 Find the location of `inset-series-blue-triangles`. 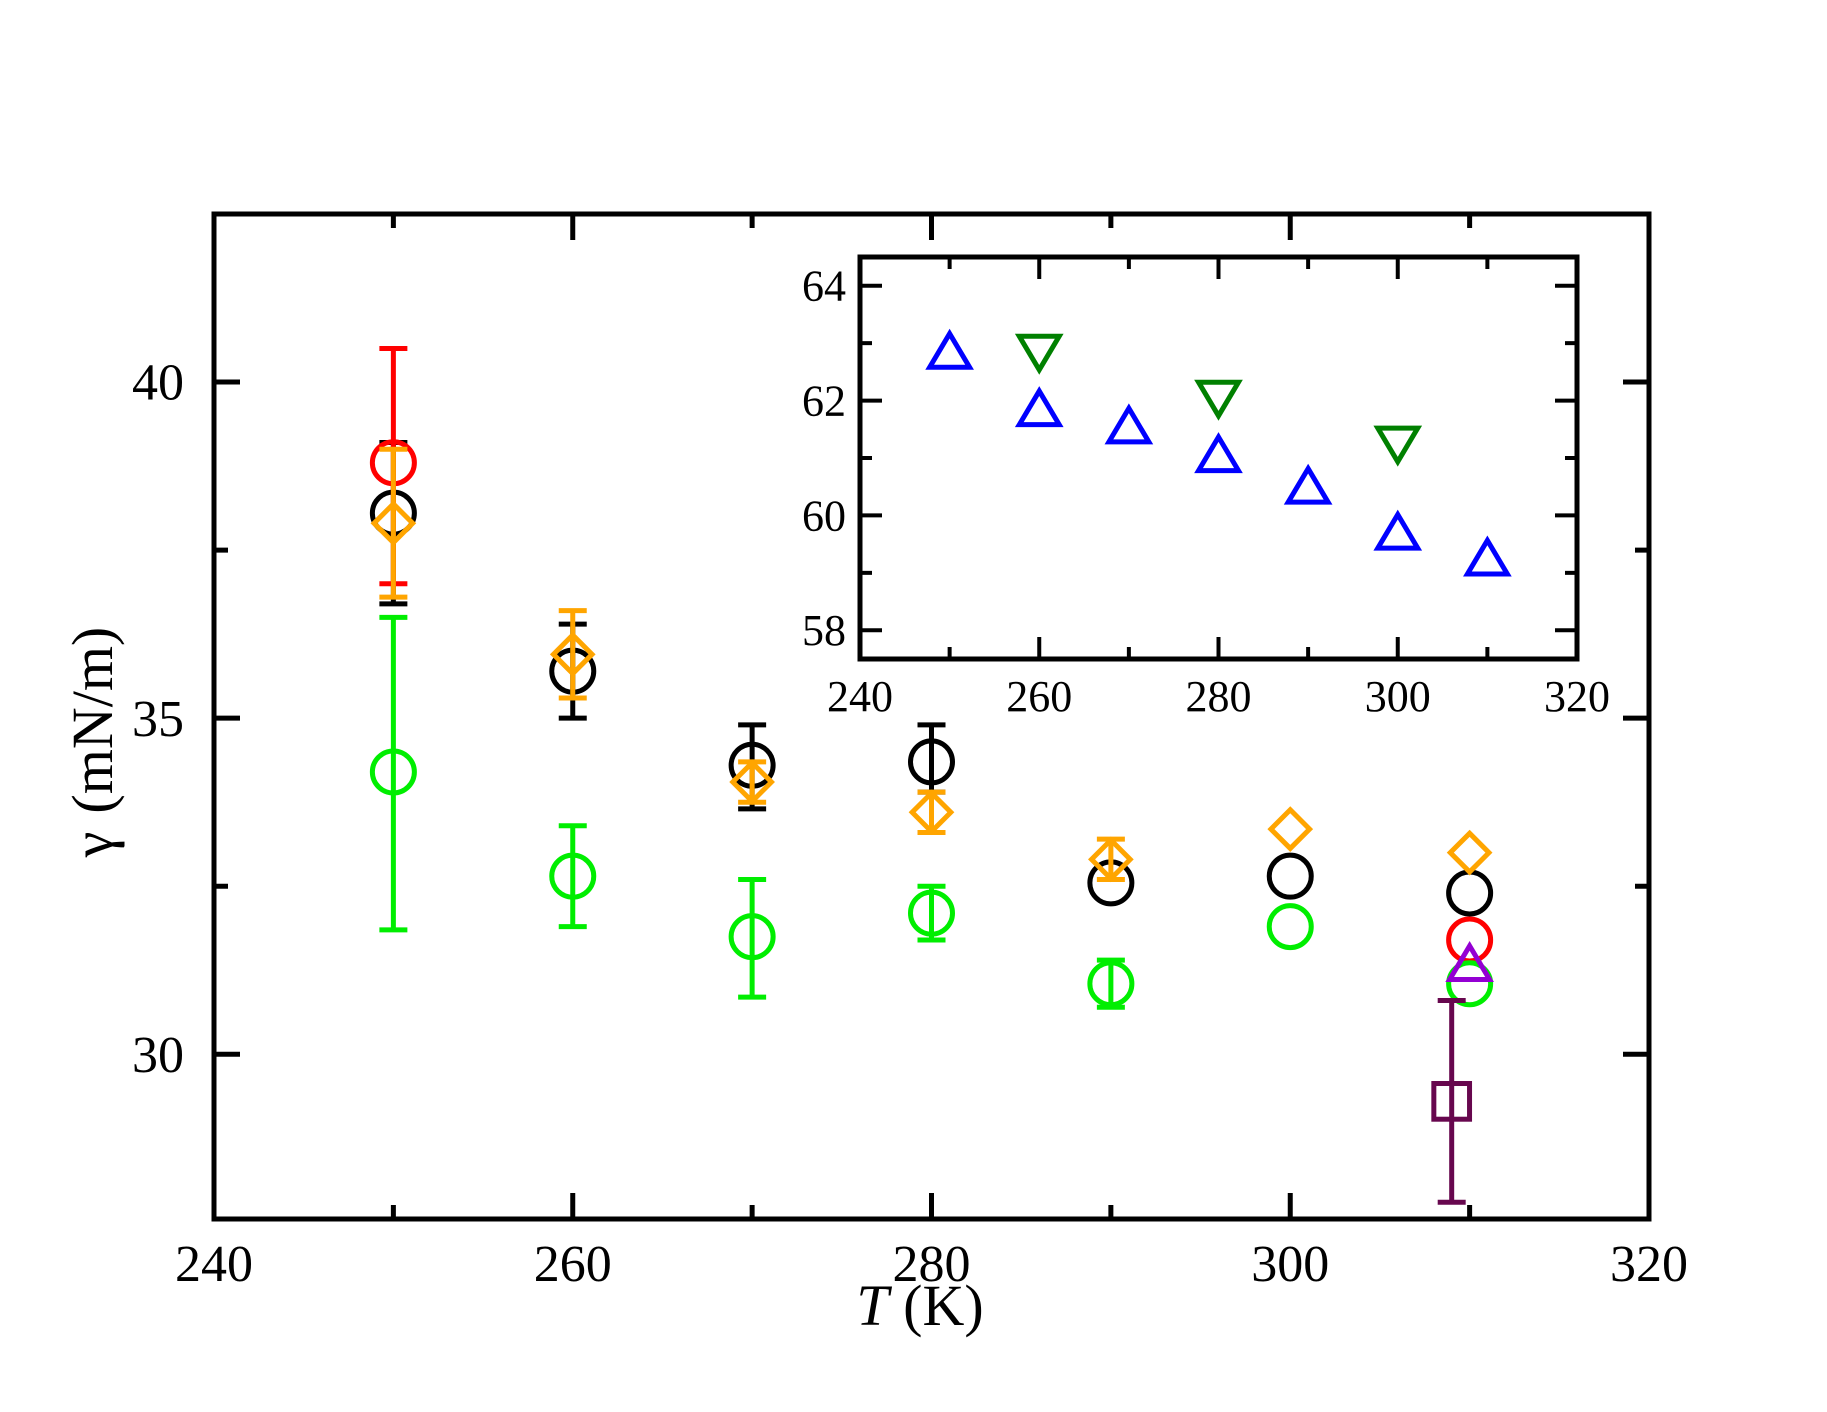

inset-series-blue-triangles is located at coordinates (1218, 452).